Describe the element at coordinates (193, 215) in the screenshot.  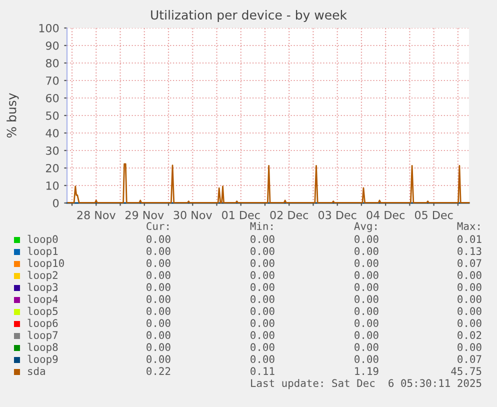
I see `x-tick-label: 30 Nov` at that location.